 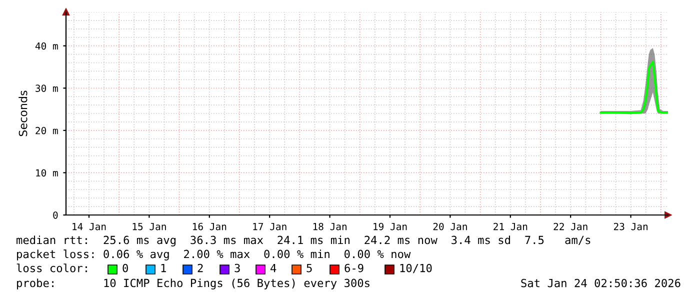 I want to click on text: 2, so click(x=200, y=268).